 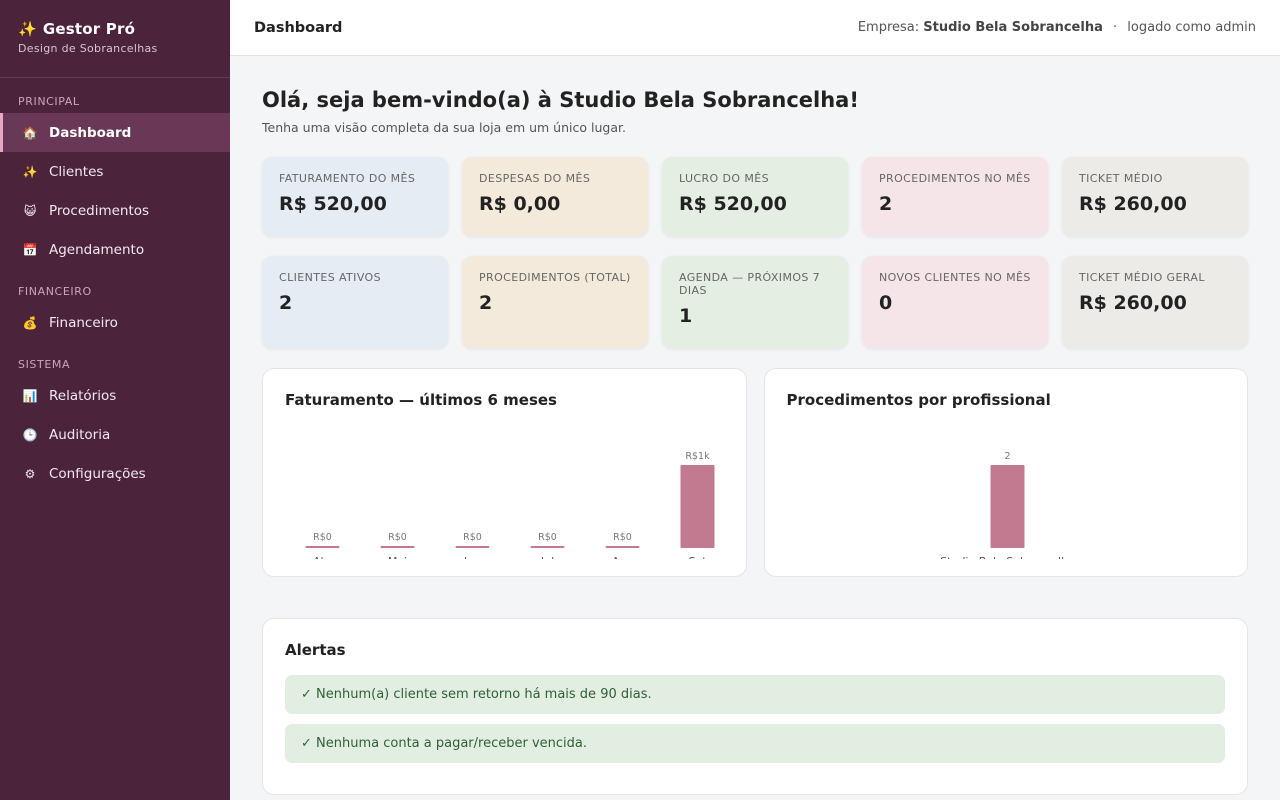 I want to click on stat-value: 0, so click(x=886, y=303).